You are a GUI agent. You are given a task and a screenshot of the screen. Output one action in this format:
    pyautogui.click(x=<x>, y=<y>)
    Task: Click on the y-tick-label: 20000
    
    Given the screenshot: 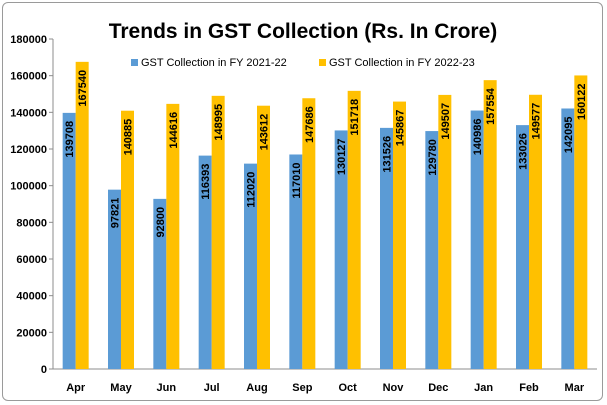 What is the action you would take?
    pyautogui.click(x=31, y=333)
    